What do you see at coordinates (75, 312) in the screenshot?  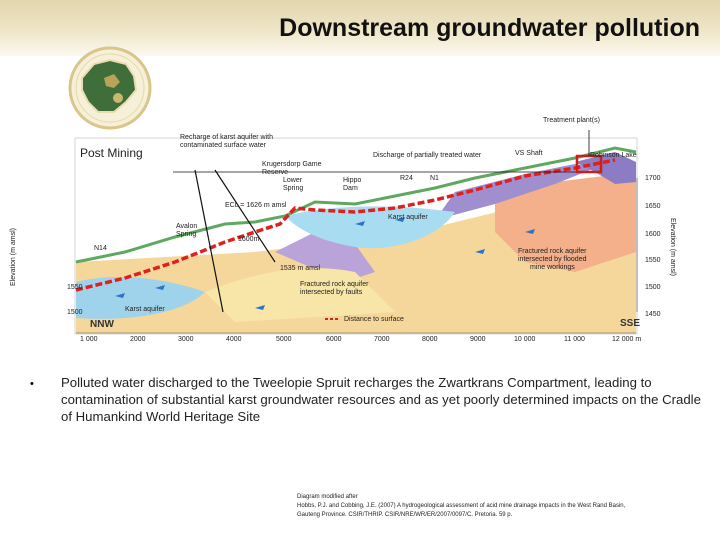 I see `left-tick: 1500` at bounding box center [75, 312].